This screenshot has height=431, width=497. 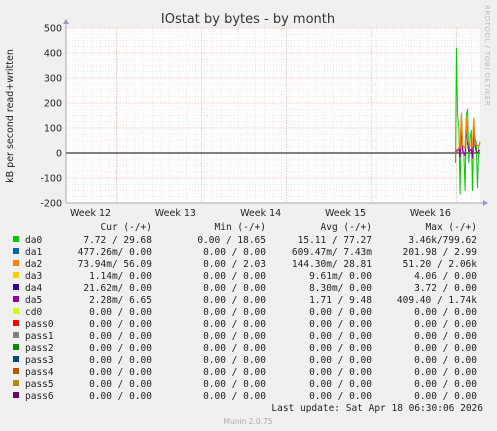 What do you see at coordinates (487, 55) in the screenshot?
I see `rrdtool-credit: RRDTOOL / TOBI OETIKER` at bounding box center [487, 55].